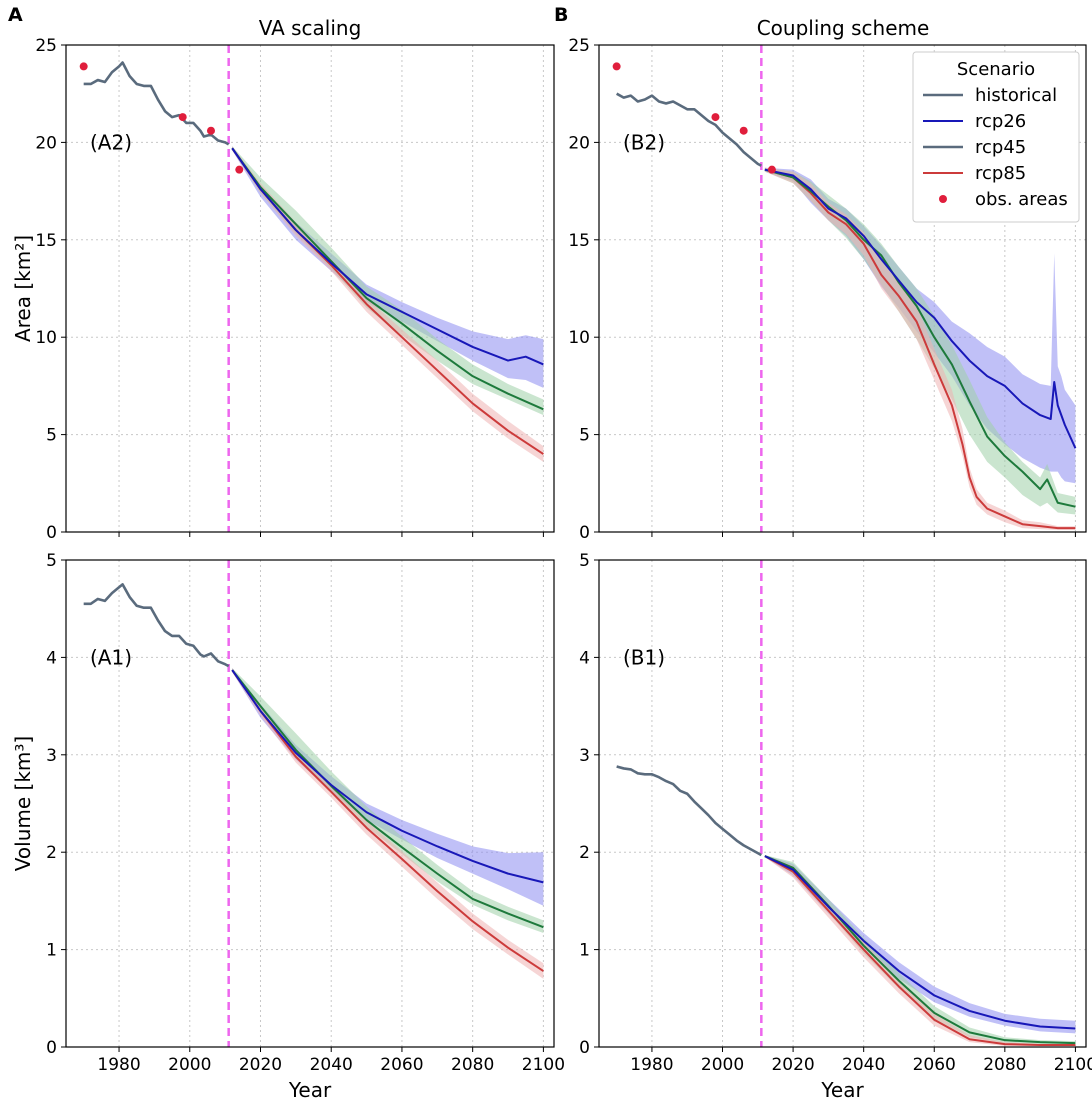  What do you see at coordinates (1000, 147) in the screenshot?
I see `legend-label: rcp45` at bounding box center [1000, 147].